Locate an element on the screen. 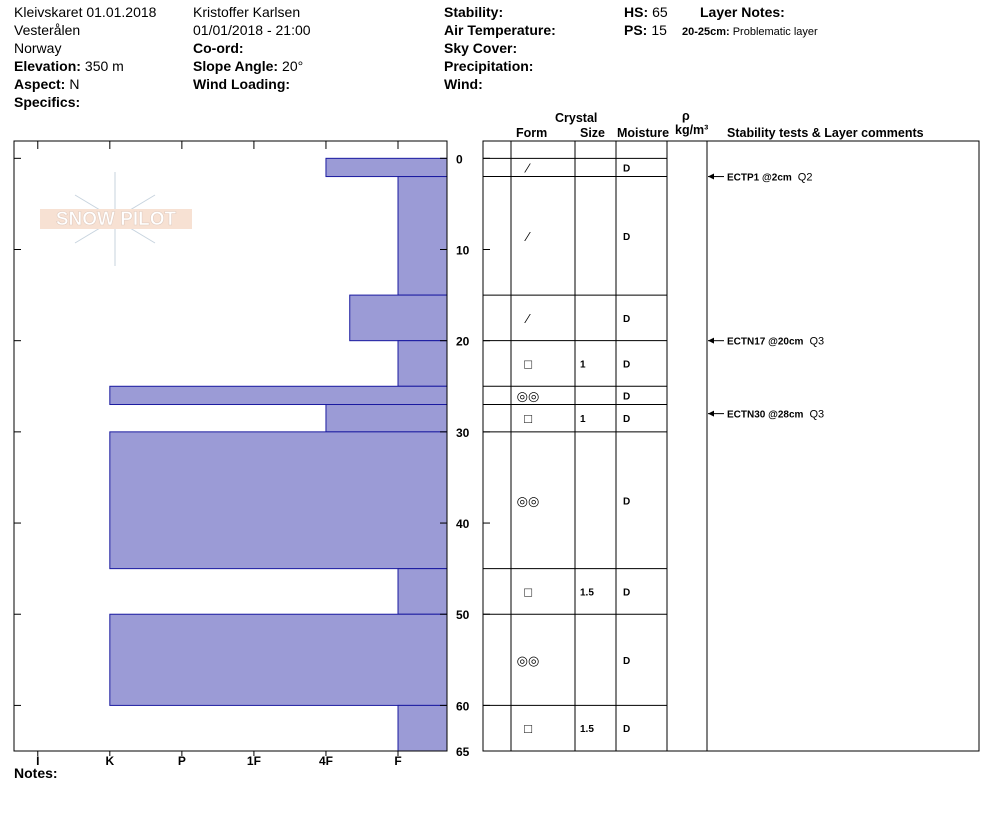 The height and width of the screenshot is (840, 994). y-tick-label: 50 is located at coordinates (463, 615).